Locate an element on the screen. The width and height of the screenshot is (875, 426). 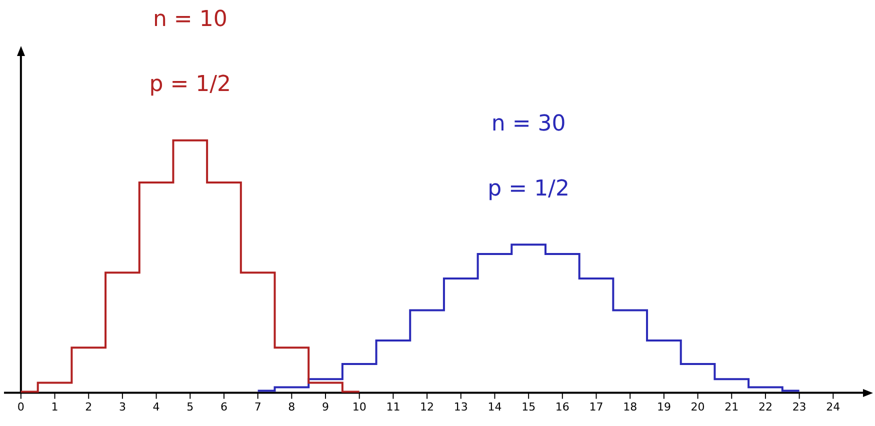
x-tick-label: 18 is located at coordinates (630, 407).